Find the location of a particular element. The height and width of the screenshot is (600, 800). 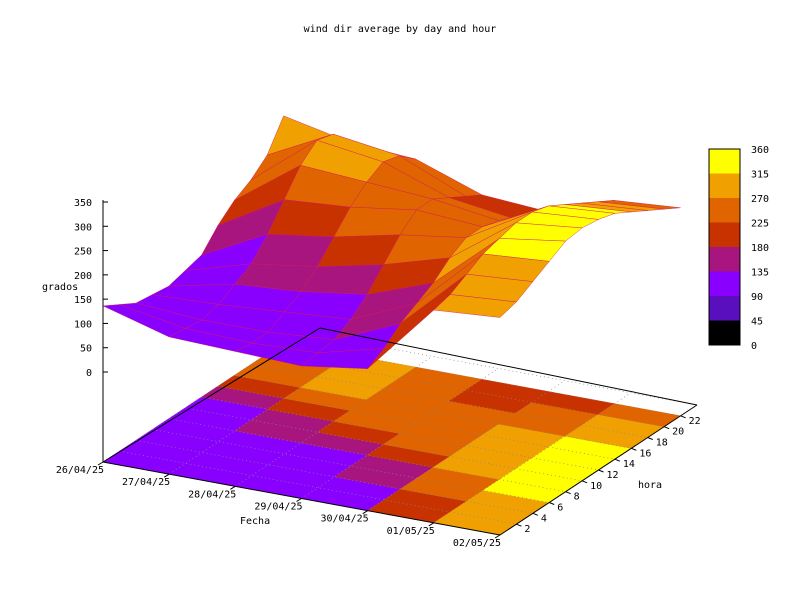

colorbar-tick-label: 315 is located at coordinates (760, 175).